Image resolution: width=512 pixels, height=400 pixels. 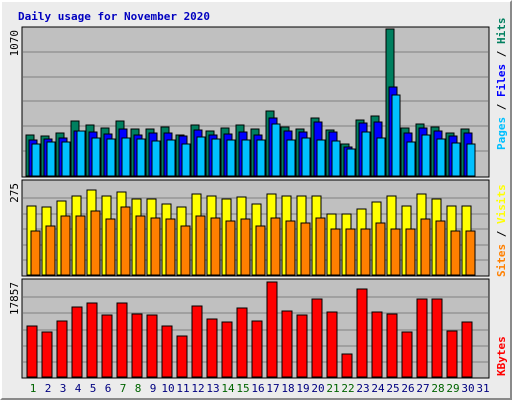 What do you see at coordinates (437, 388) in the screenshot?
I see `day-label-28: 28` at bounding box center [437, 388].